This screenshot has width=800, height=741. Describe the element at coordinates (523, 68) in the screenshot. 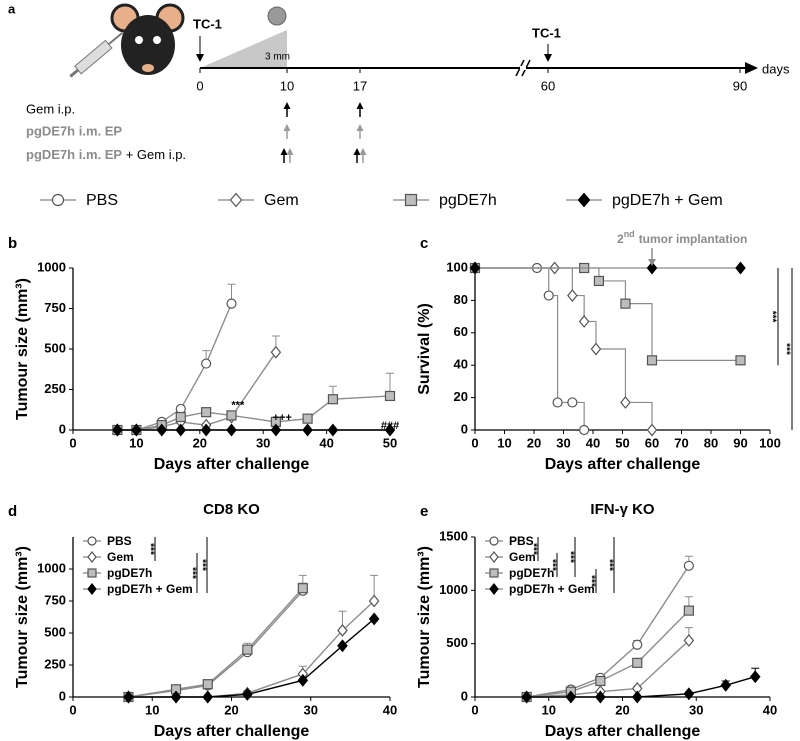

I see `axis-break-gap` at that location.